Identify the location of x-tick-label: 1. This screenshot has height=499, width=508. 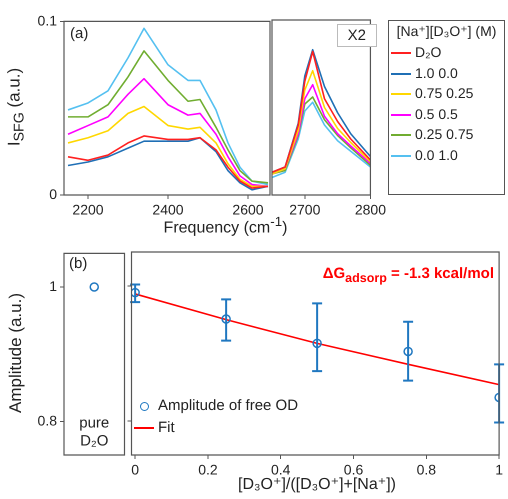
(499, 469).